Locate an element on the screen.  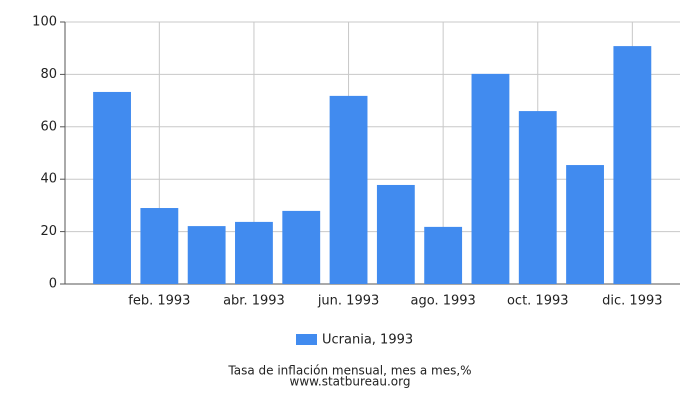
y-tick-label: 100 is located at coordinates (44, 22).